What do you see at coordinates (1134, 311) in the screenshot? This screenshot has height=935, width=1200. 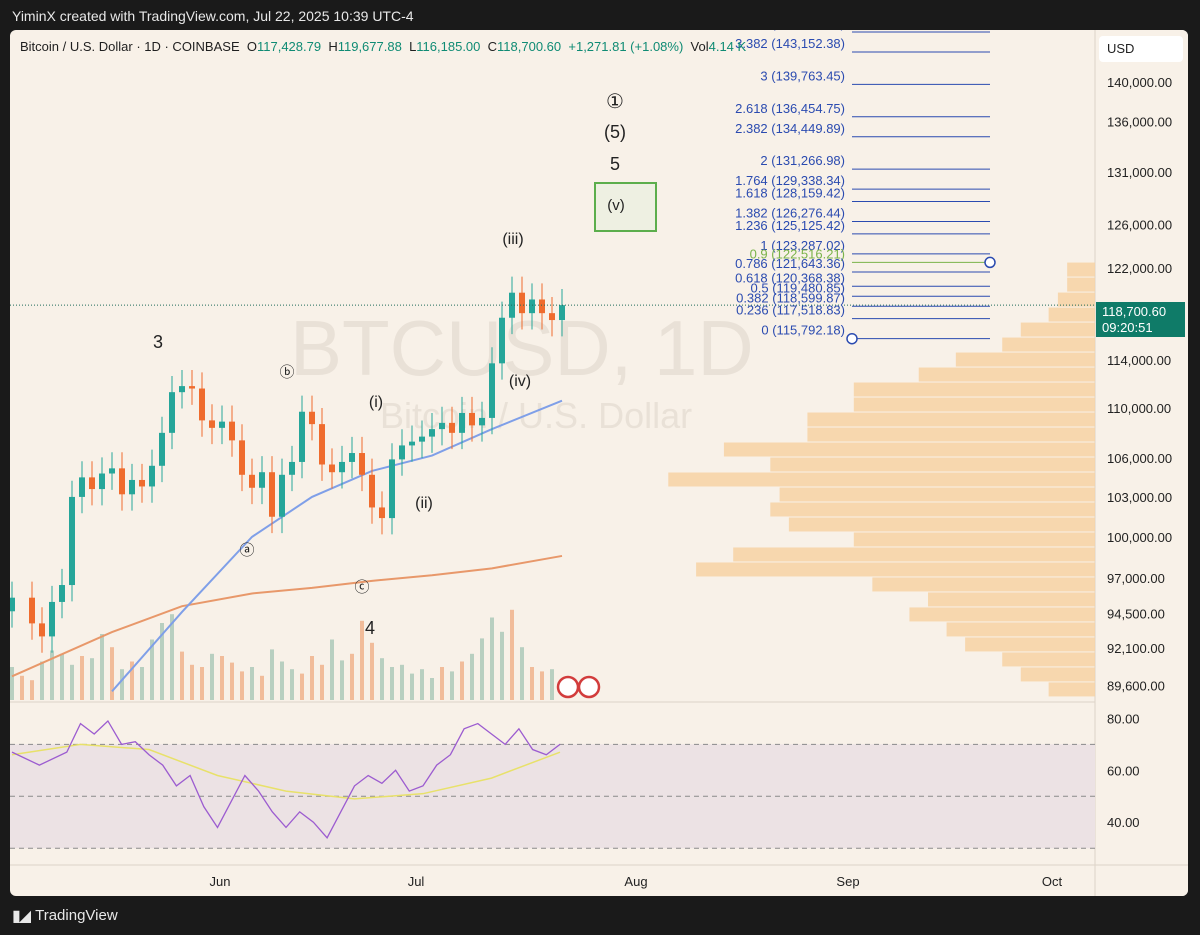 I see `last-price-value: 118,700.60` at bounding box center [1134, 311].